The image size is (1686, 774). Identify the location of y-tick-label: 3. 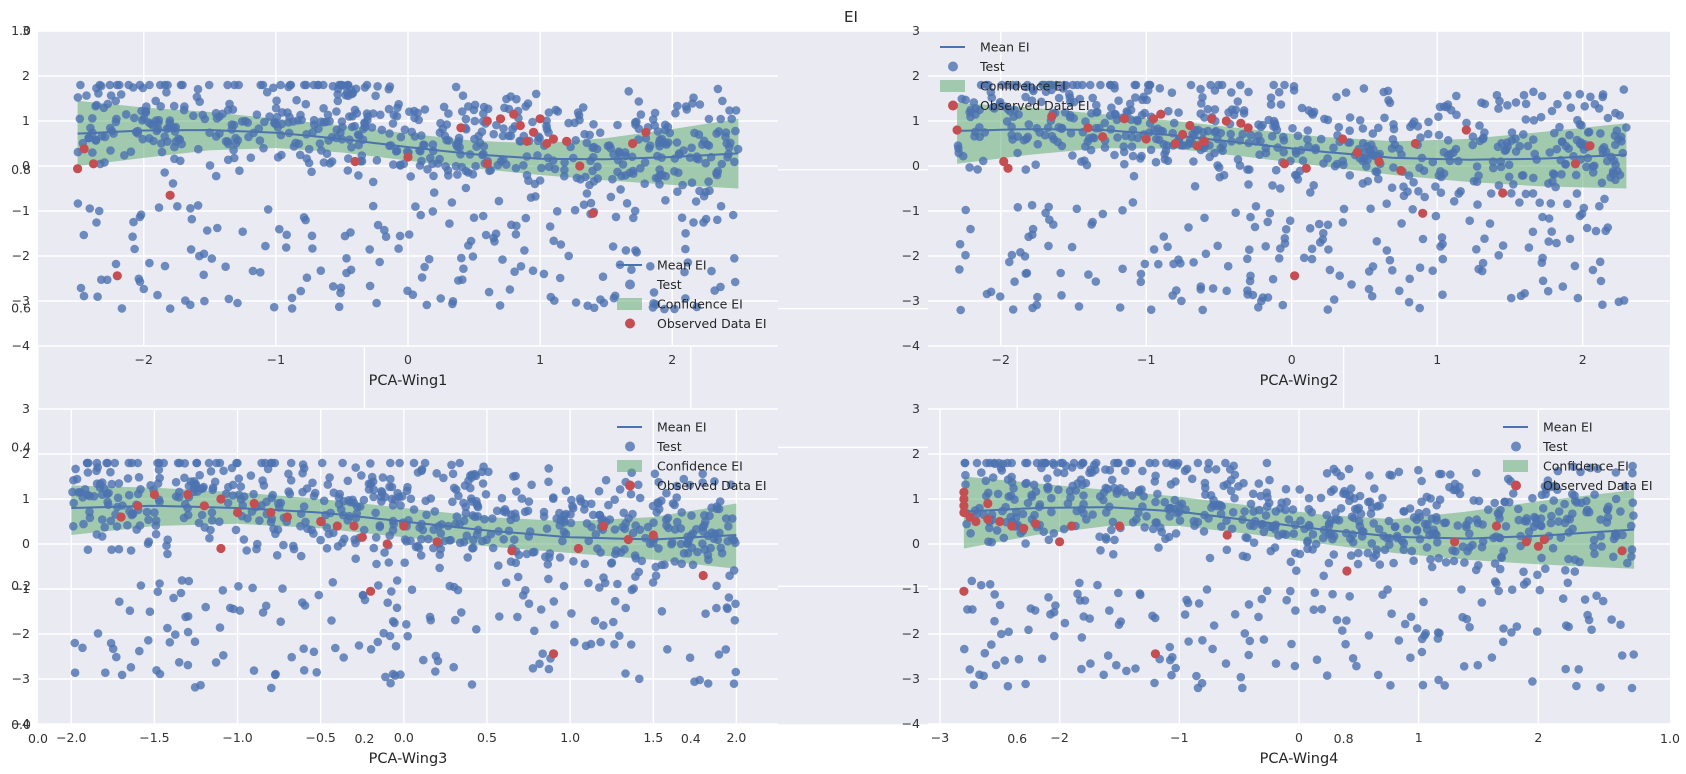
(26, 30).